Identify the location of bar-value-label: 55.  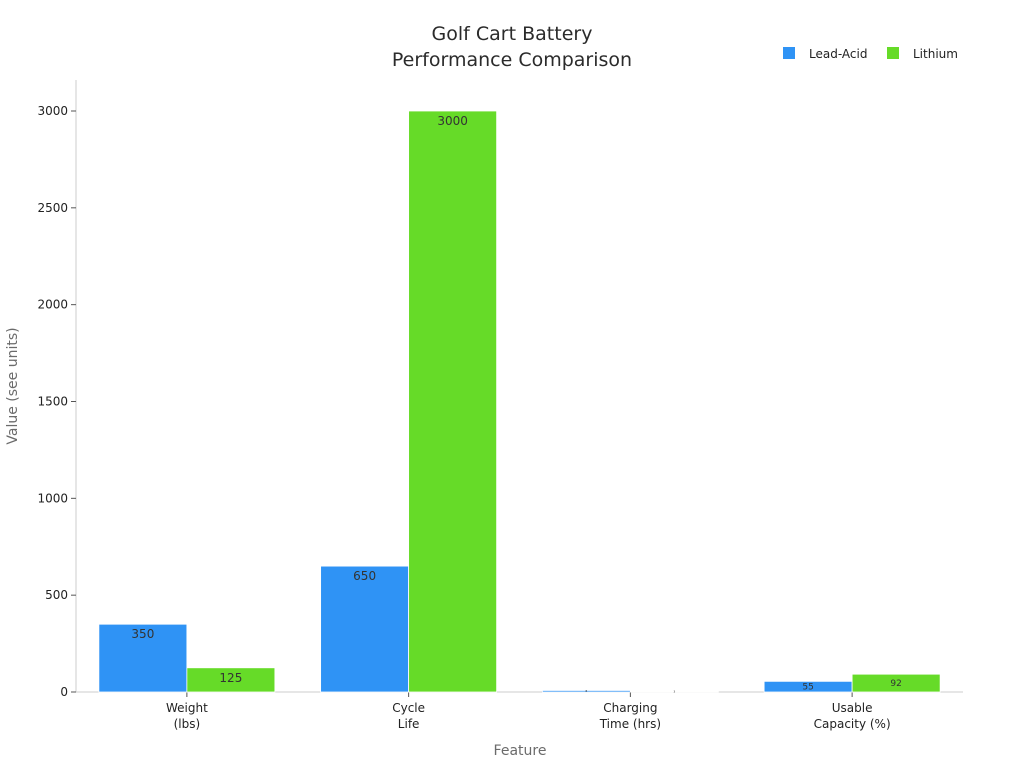
(807, 688).